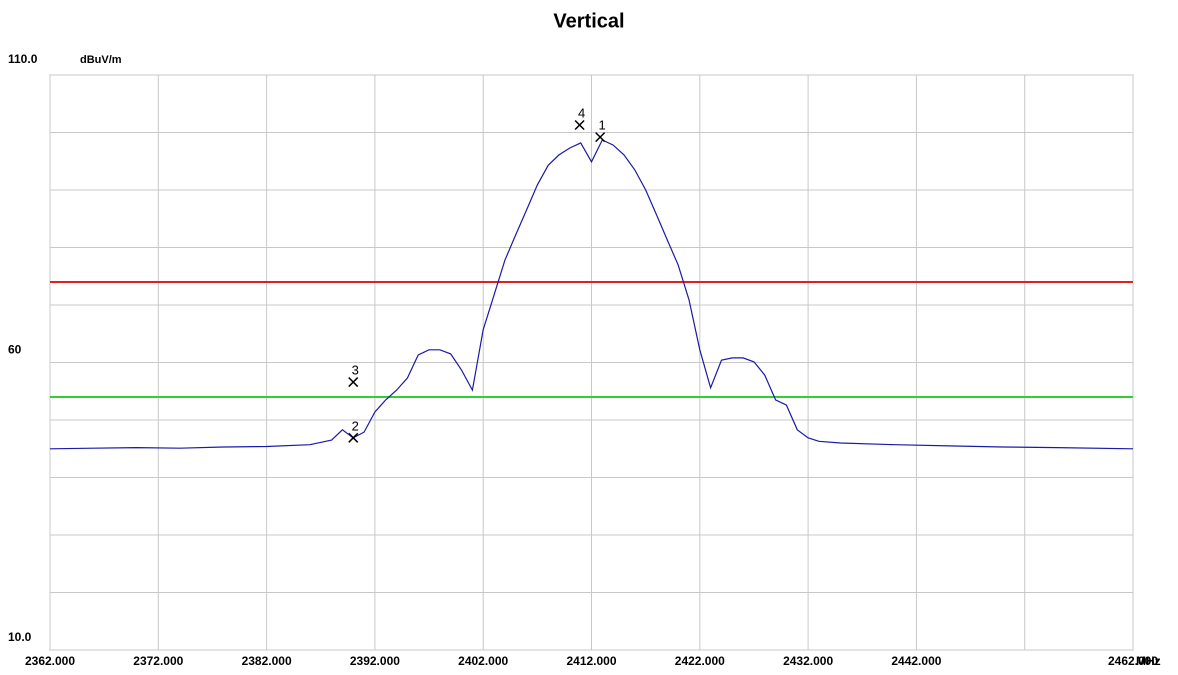  What do you see at coordinates (158, 661) in the screenshot?
I see `x-tick-label: 2372.000` at bounding box center [158, 661].